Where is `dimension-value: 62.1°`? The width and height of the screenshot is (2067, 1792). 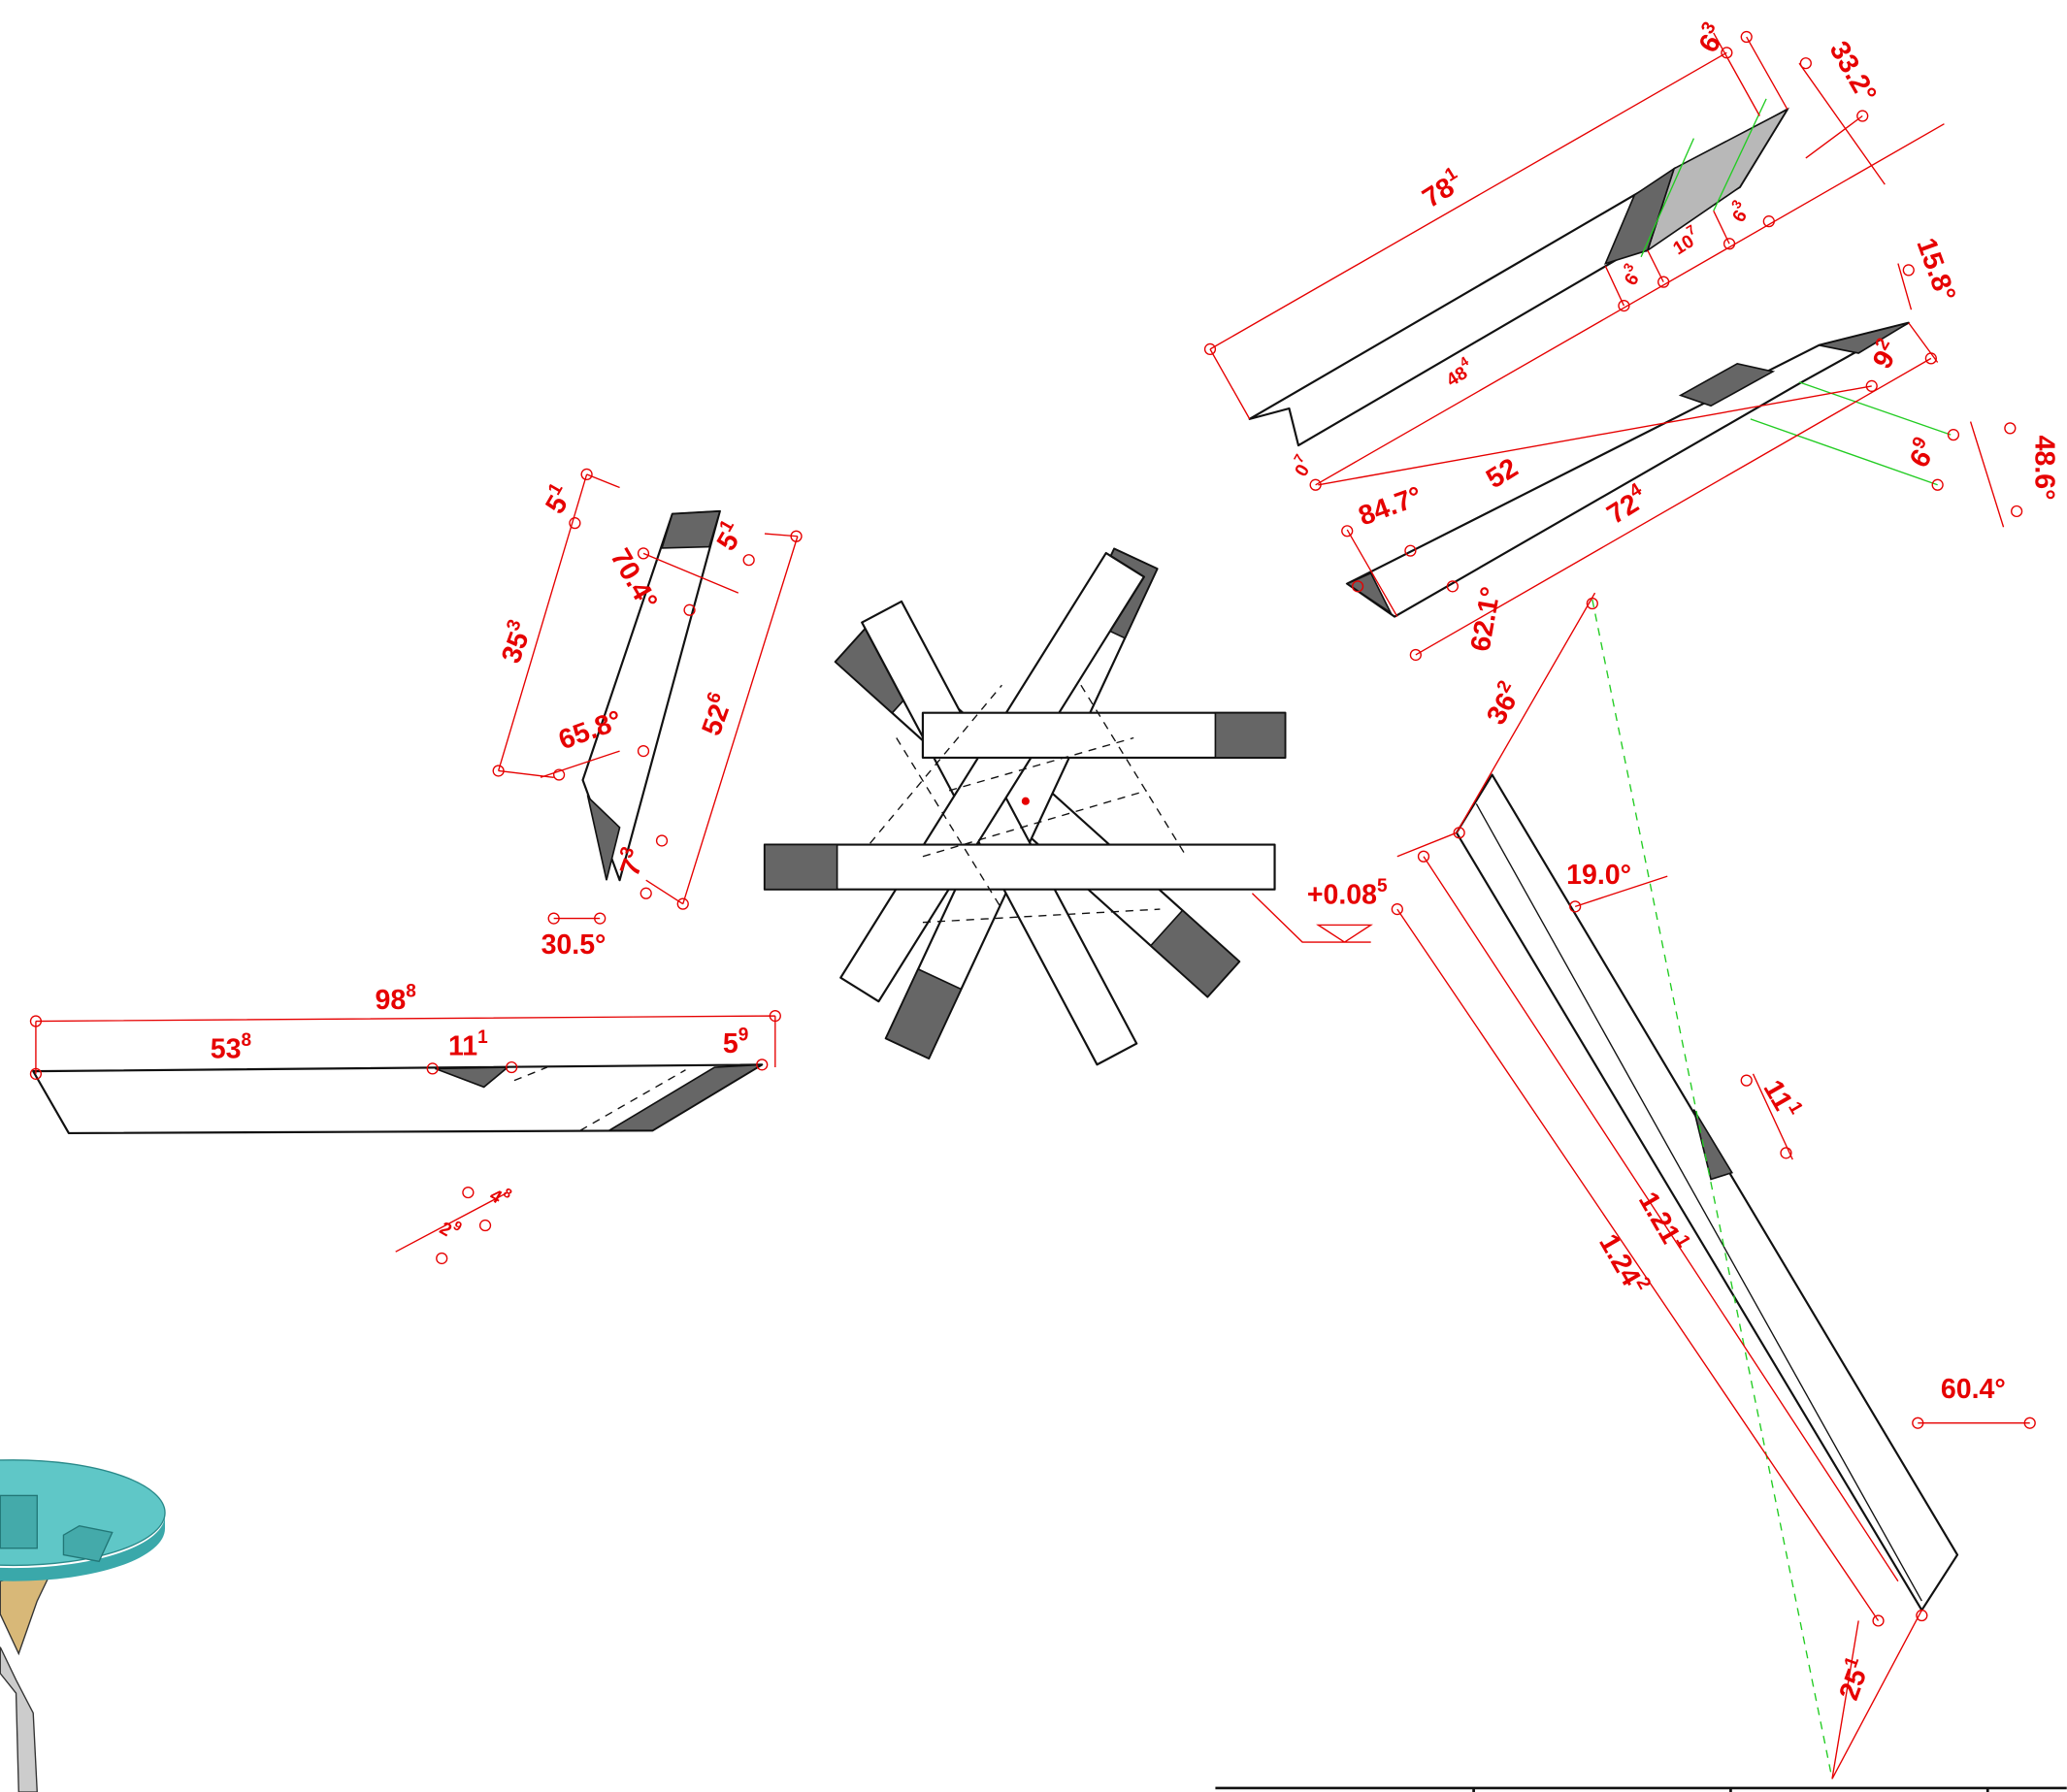
dimension-value: 62.1° is located at coordinates (1485, 618).